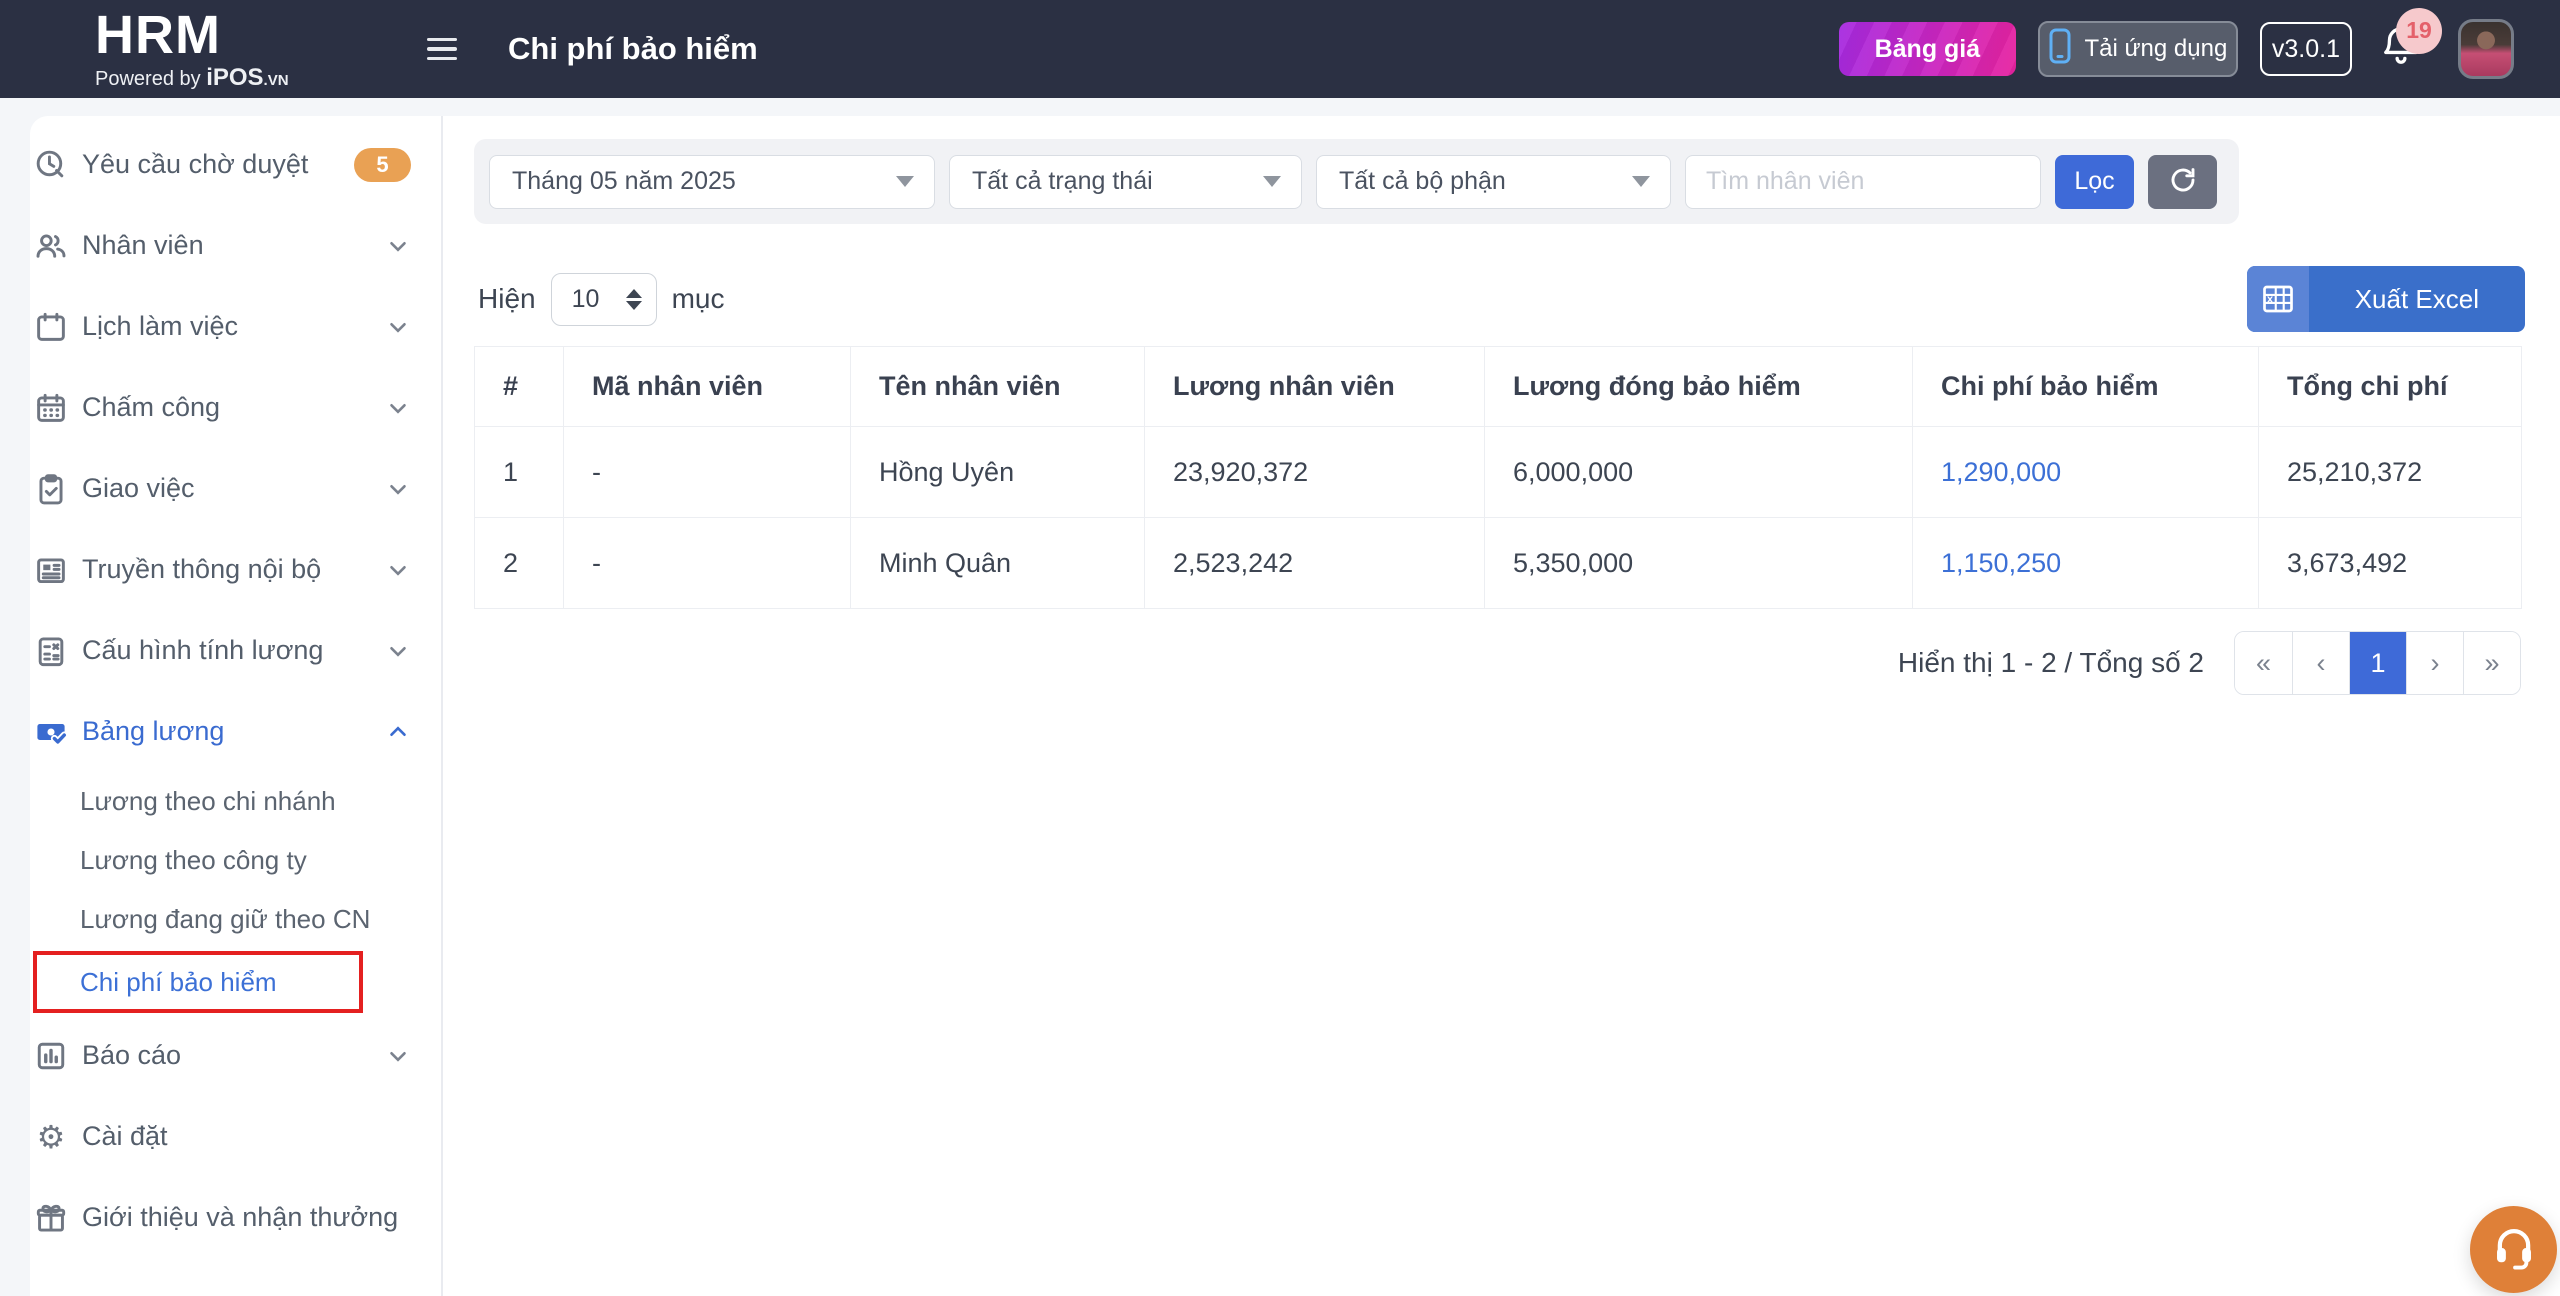  I want to click on sidebar-subitem-salary-by-company: Lương theo công ty, so click(193, 860).